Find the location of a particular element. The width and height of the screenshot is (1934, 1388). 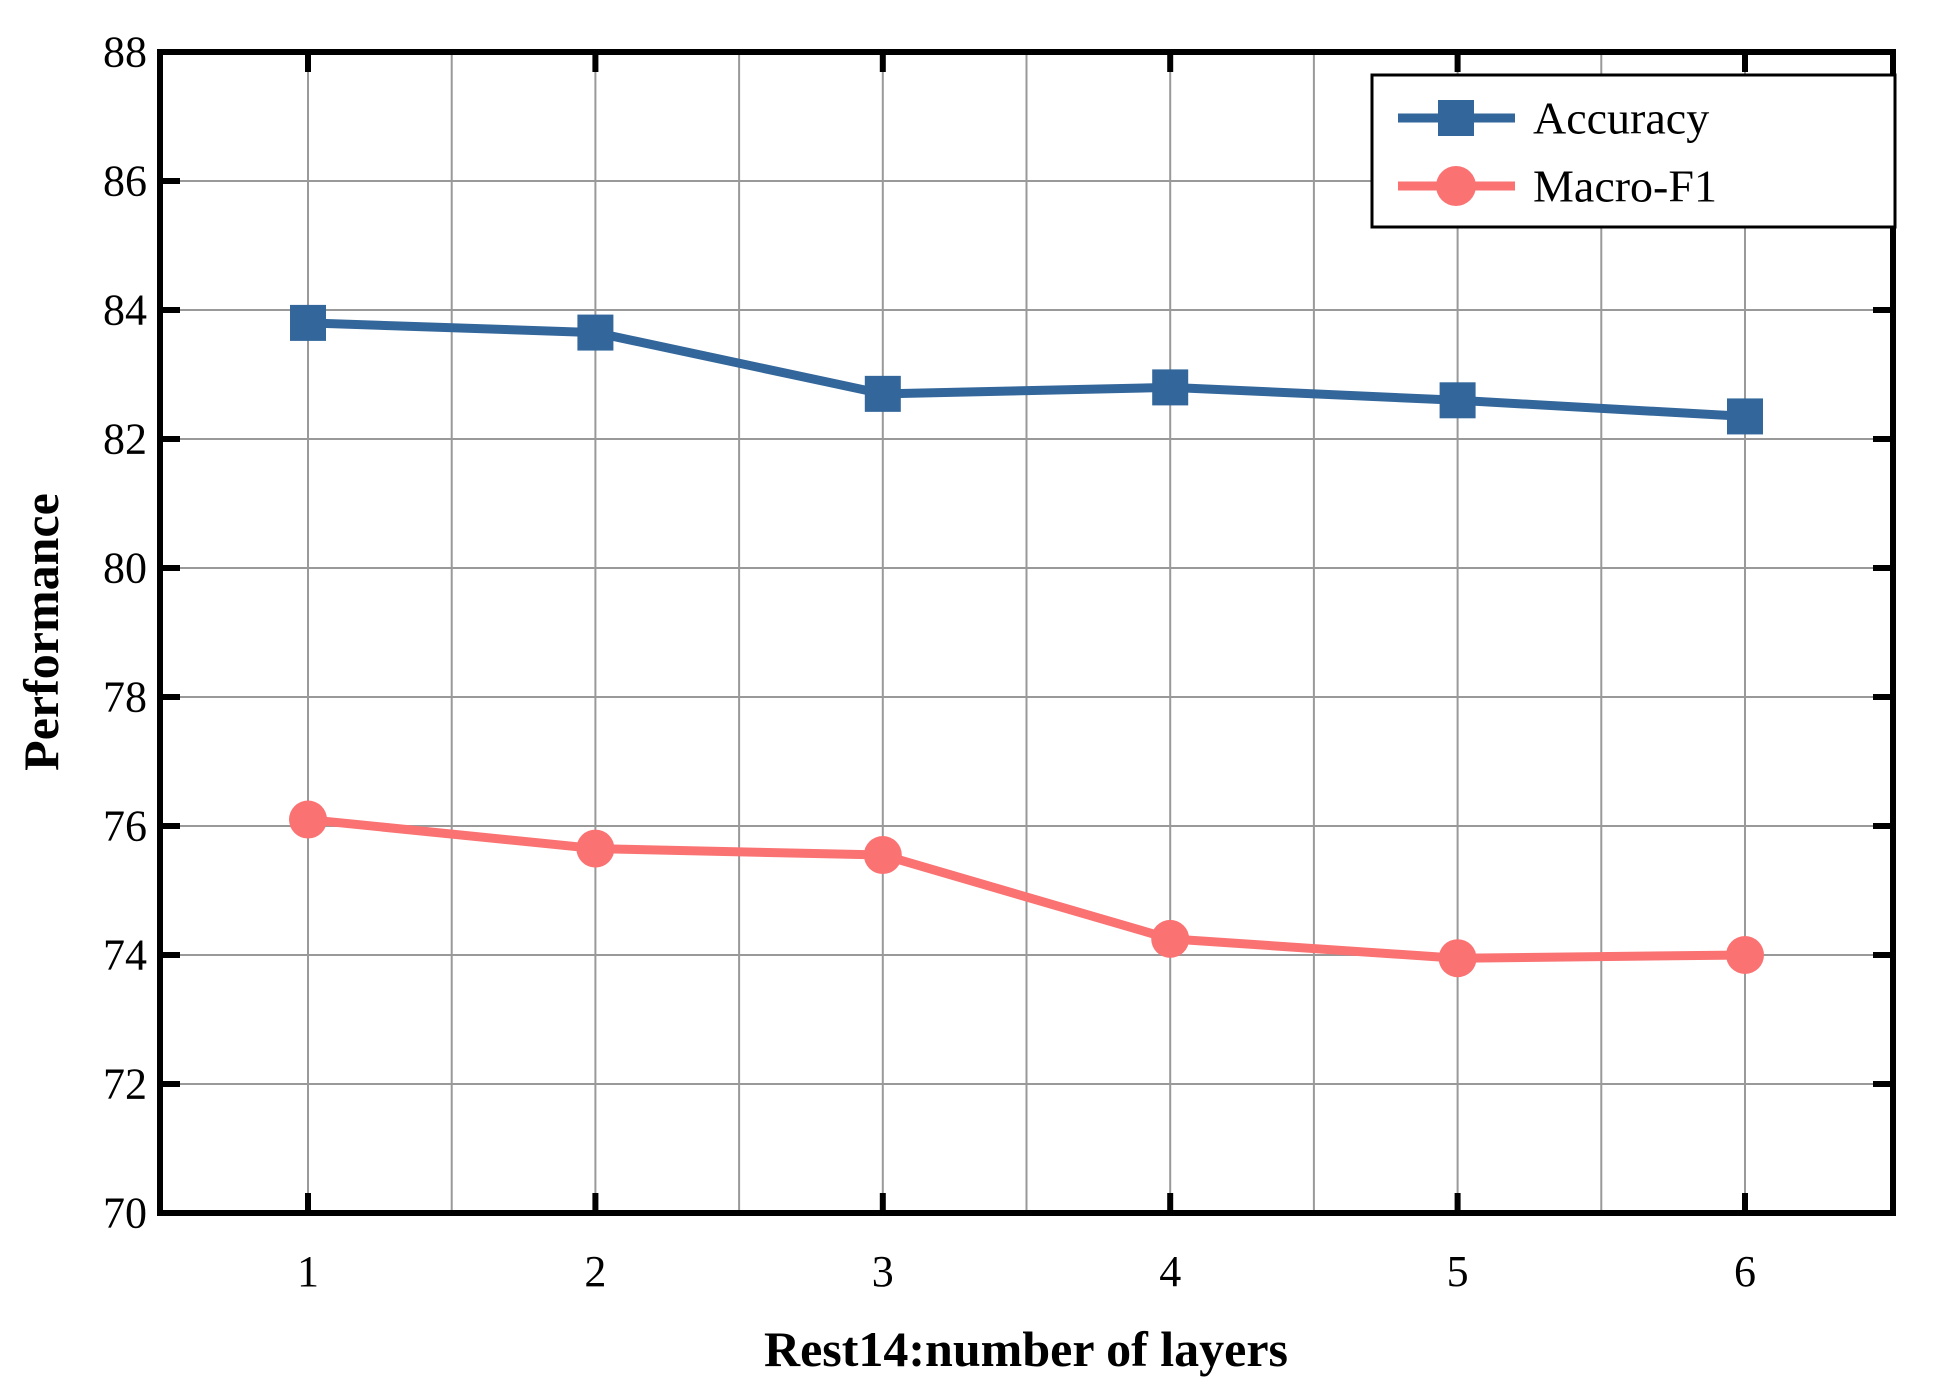

tick-label-y-70: 70 is located at coordinates (125, 1213).